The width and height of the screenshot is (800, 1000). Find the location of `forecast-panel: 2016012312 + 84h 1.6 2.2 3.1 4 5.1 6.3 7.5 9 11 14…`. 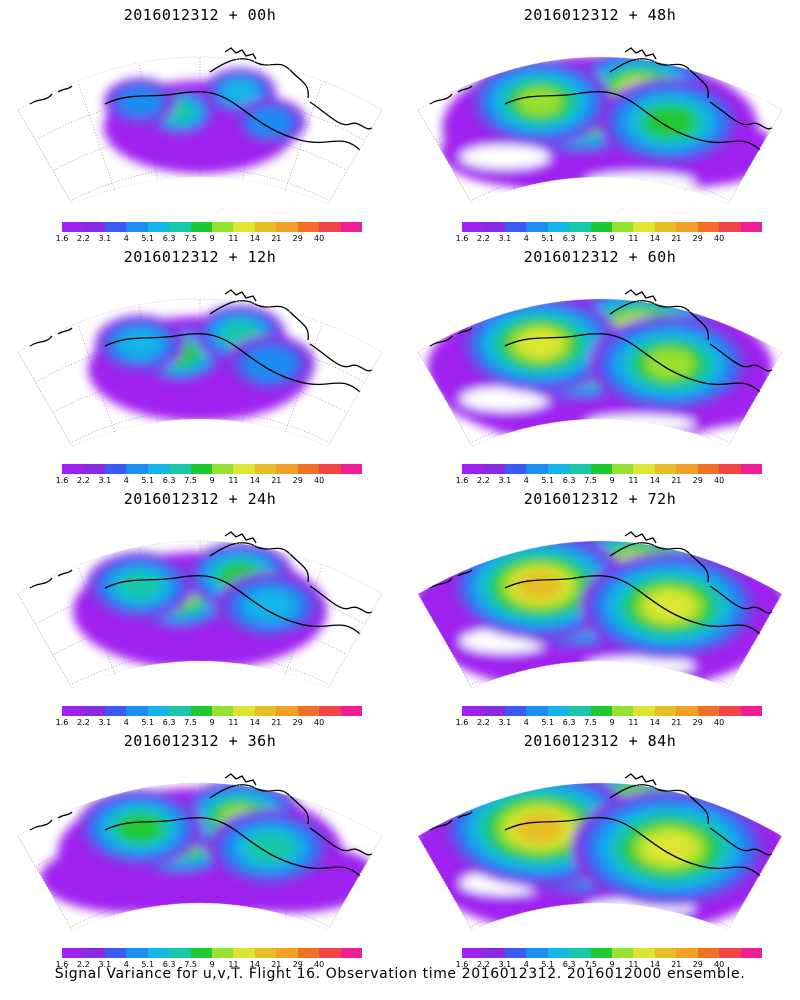

forecast-panel: 2016012312 + 84h 1.6 2.2 3.1 4 5.1 6.3 7.5 9 11 14… is located at coordinates (600, 848).